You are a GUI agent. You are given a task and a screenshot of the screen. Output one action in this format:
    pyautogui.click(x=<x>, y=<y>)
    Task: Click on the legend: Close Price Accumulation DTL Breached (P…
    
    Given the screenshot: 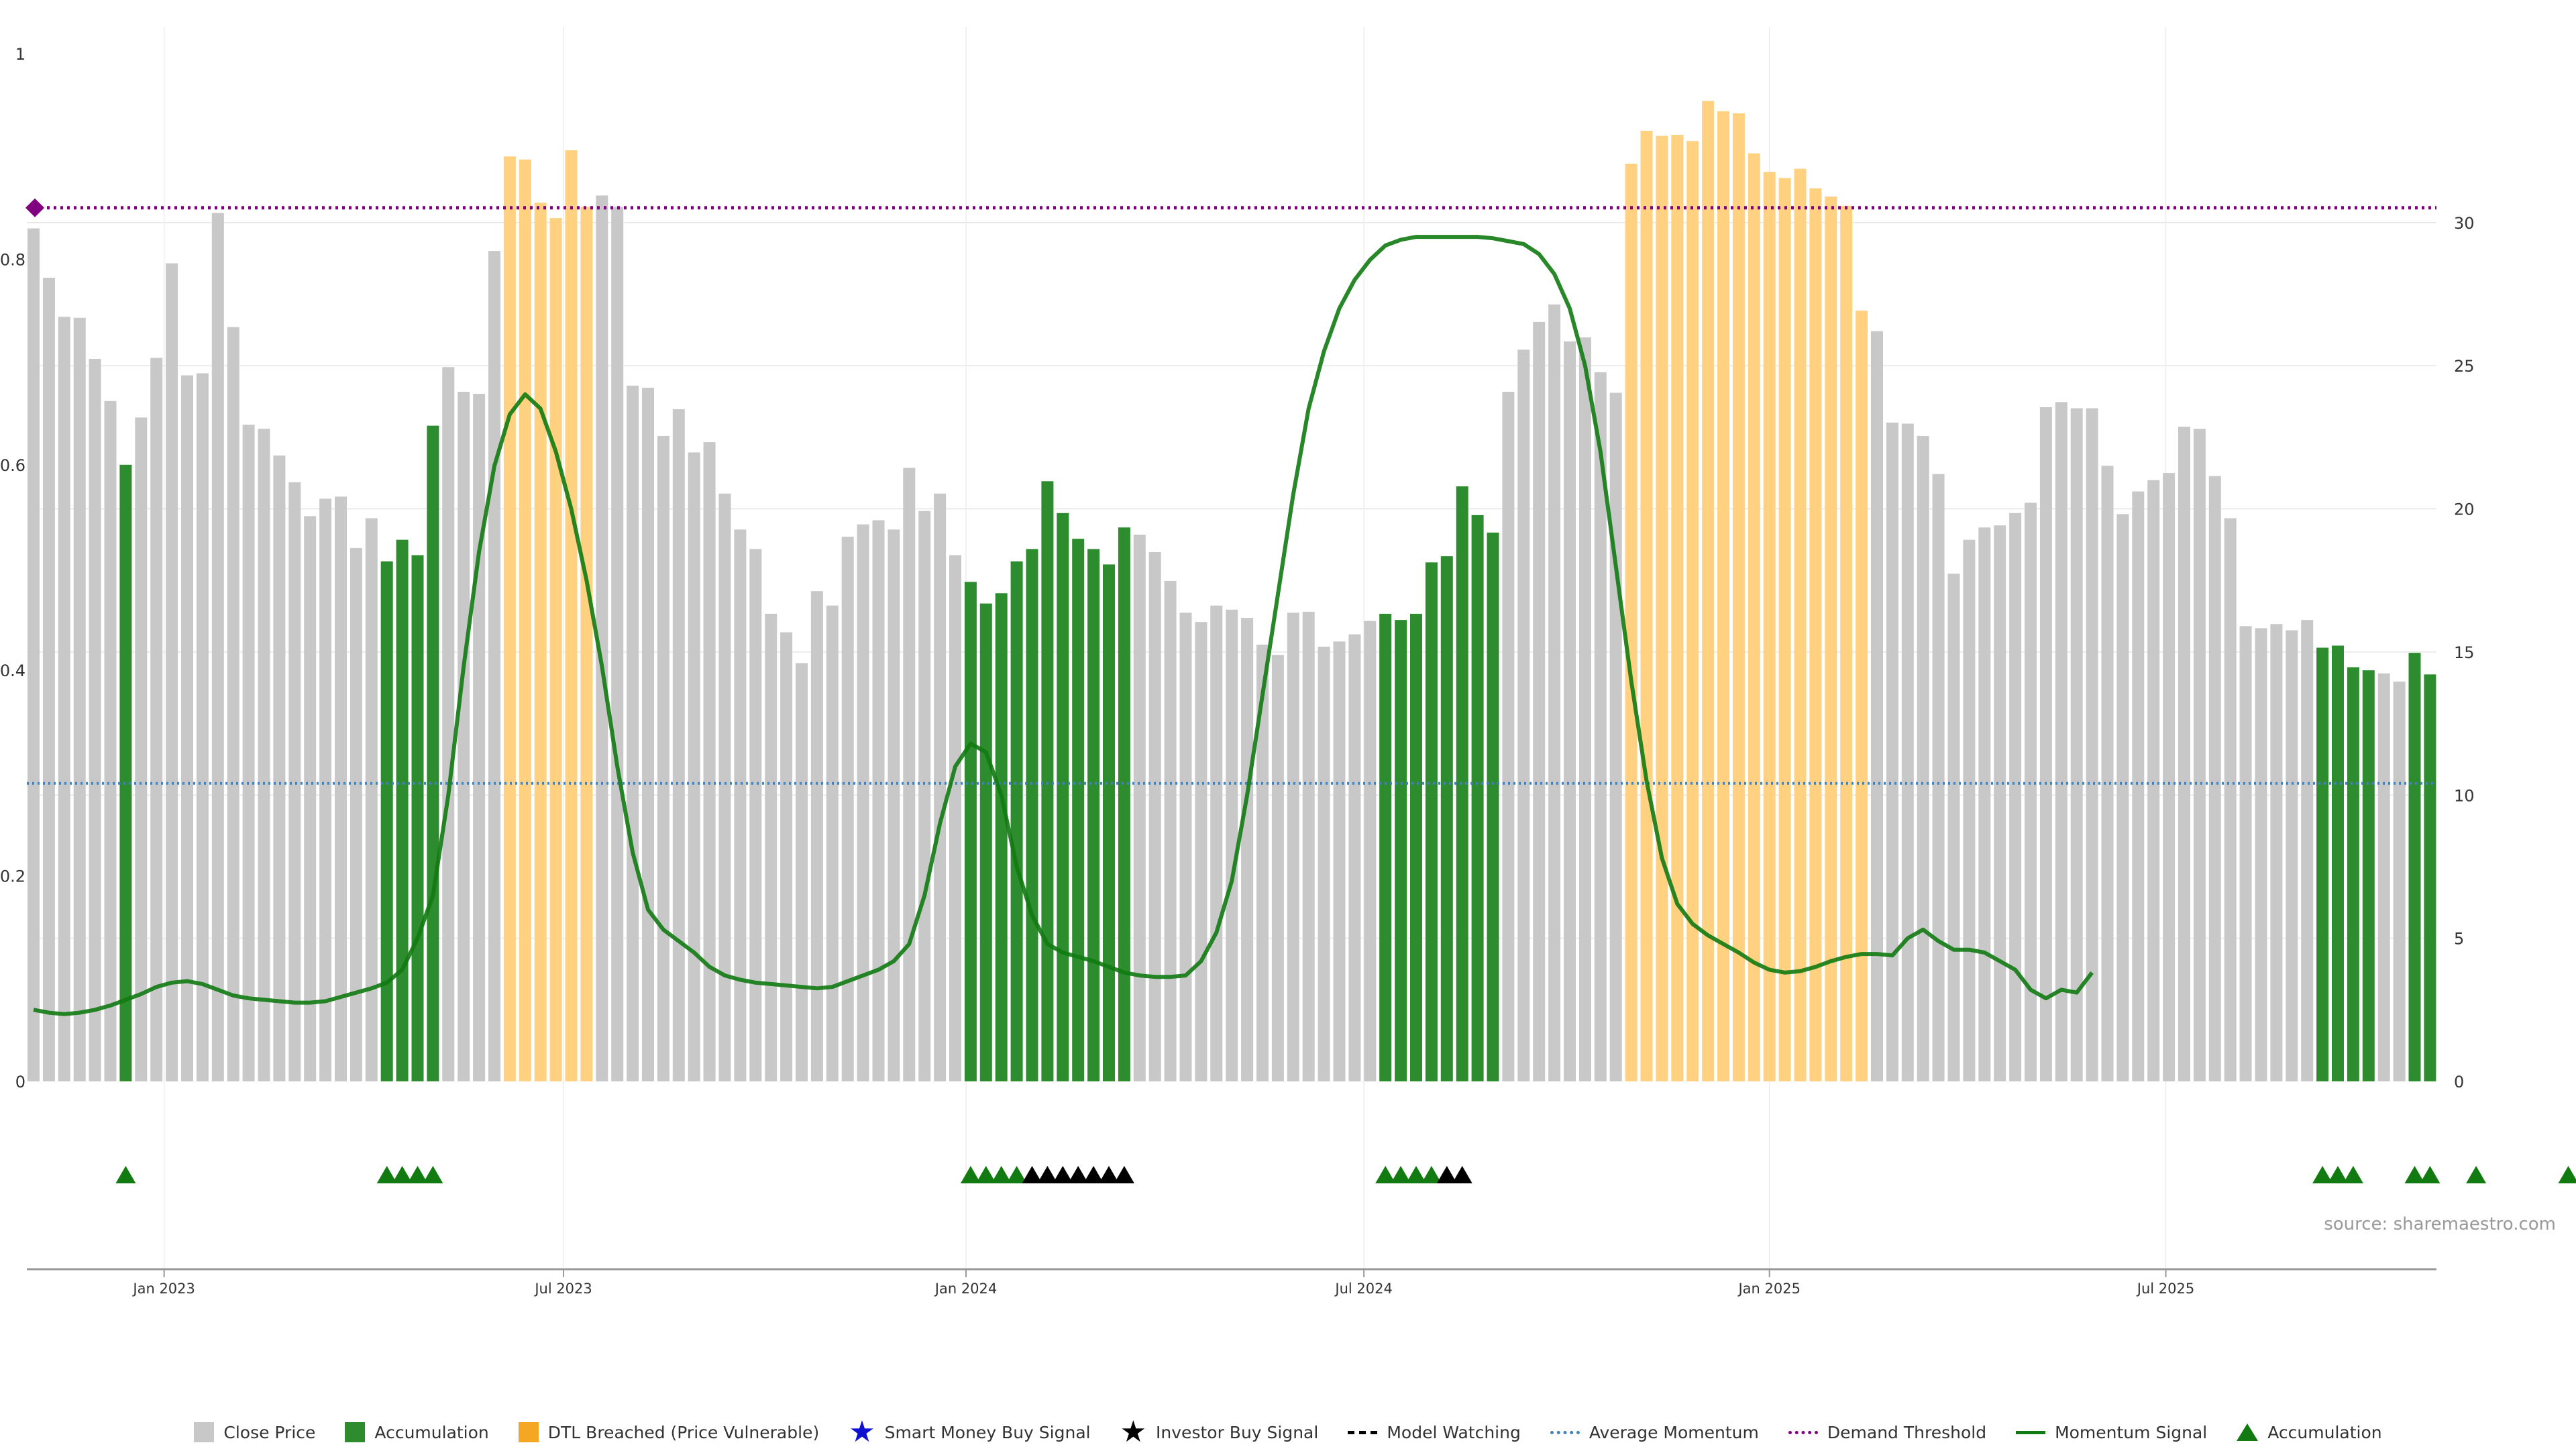 What is the action you would take?
    pyautogui.click(x=1288, y=1432)
    